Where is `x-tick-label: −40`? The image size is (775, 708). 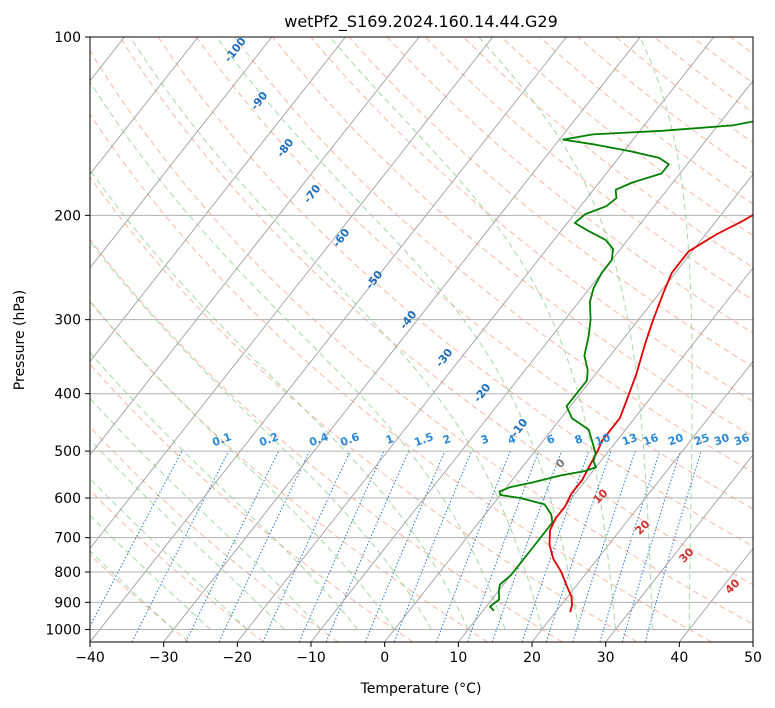
x-tick-label: −40 is located at coordinates (90, 658).